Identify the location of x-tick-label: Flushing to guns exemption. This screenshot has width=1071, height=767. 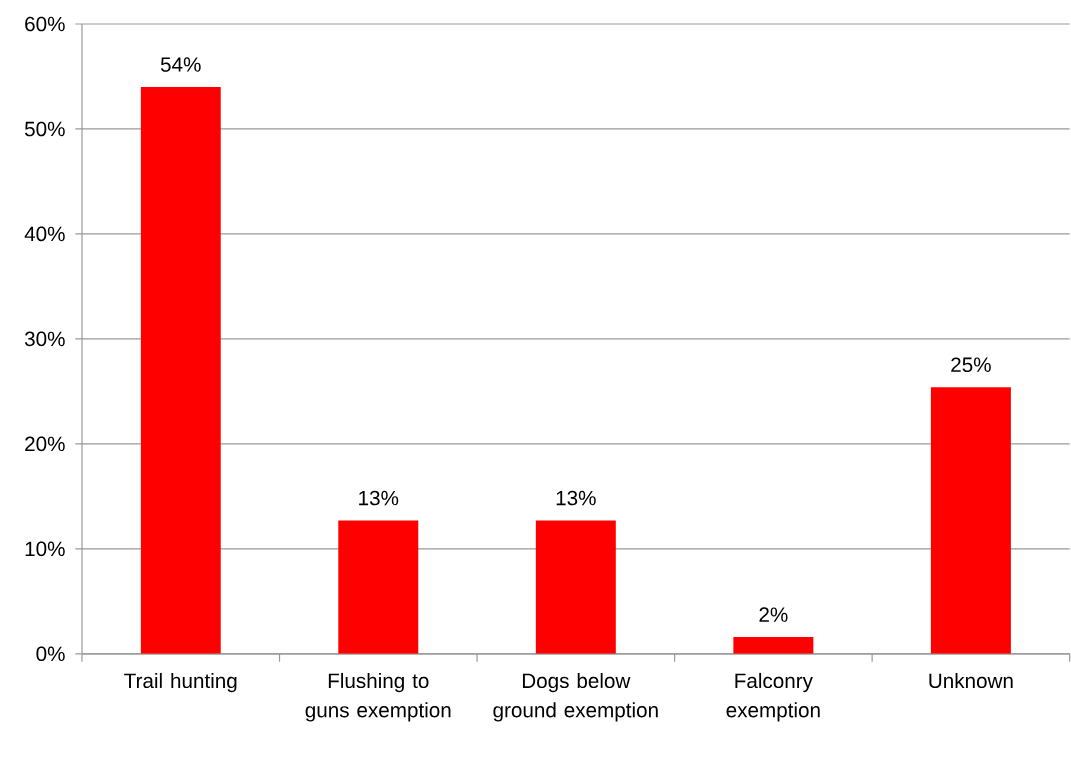
(378, 697).